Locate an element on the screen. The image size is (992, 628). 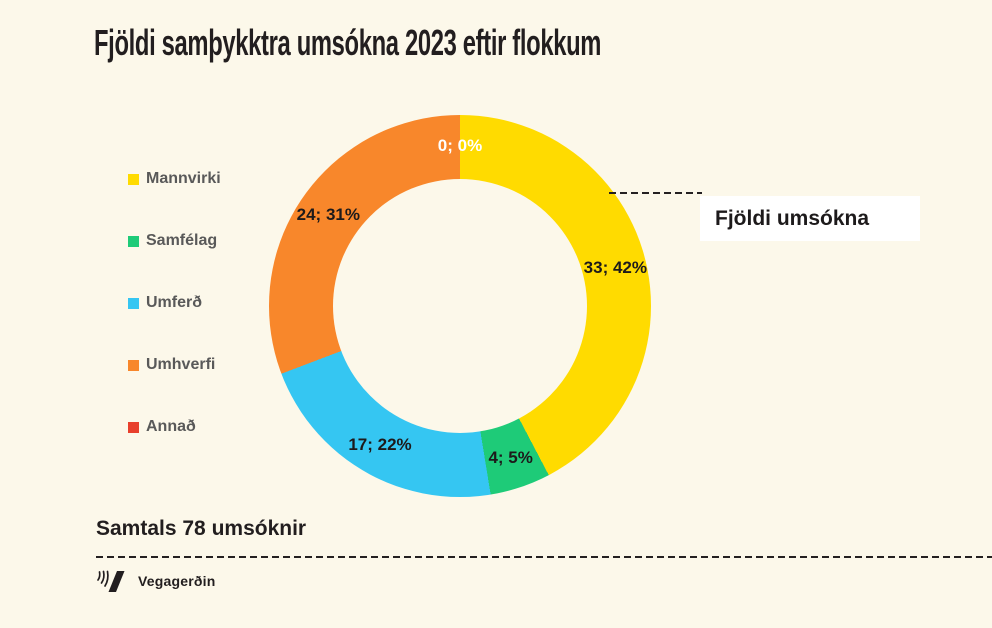
slice-label-umhverfi: 24; 31% is located at coordinates (328, 215).